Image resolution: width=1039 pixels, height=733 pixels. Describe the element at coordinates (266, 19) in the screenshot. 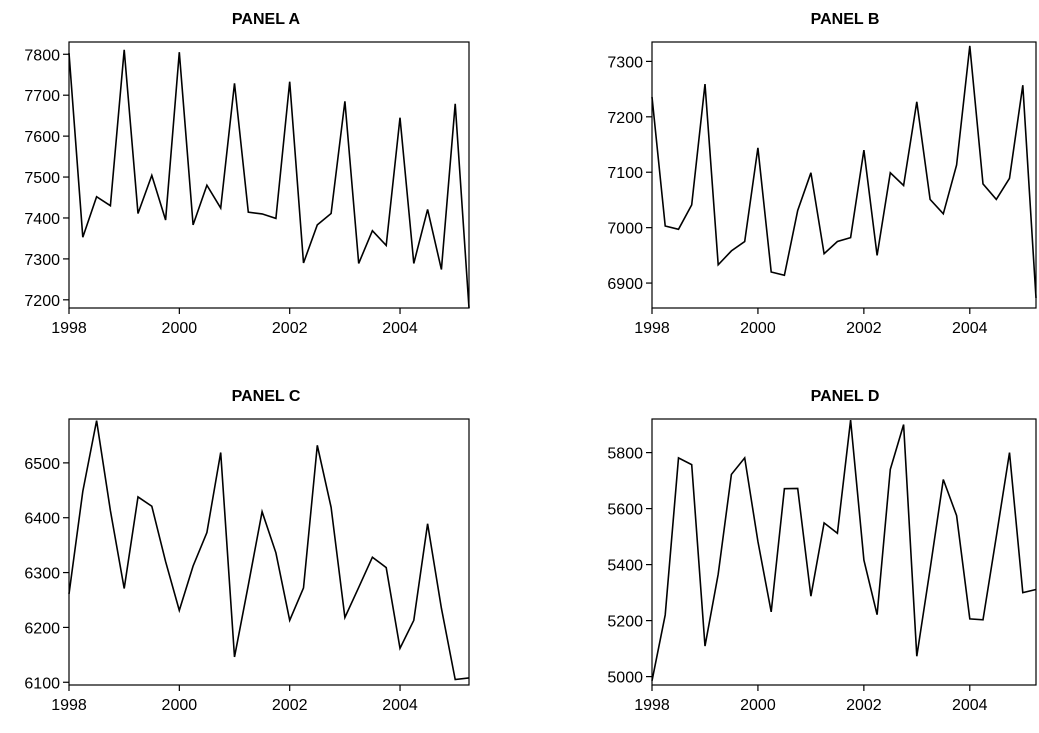

I see `panel-a-title: PANEL A` at that location.